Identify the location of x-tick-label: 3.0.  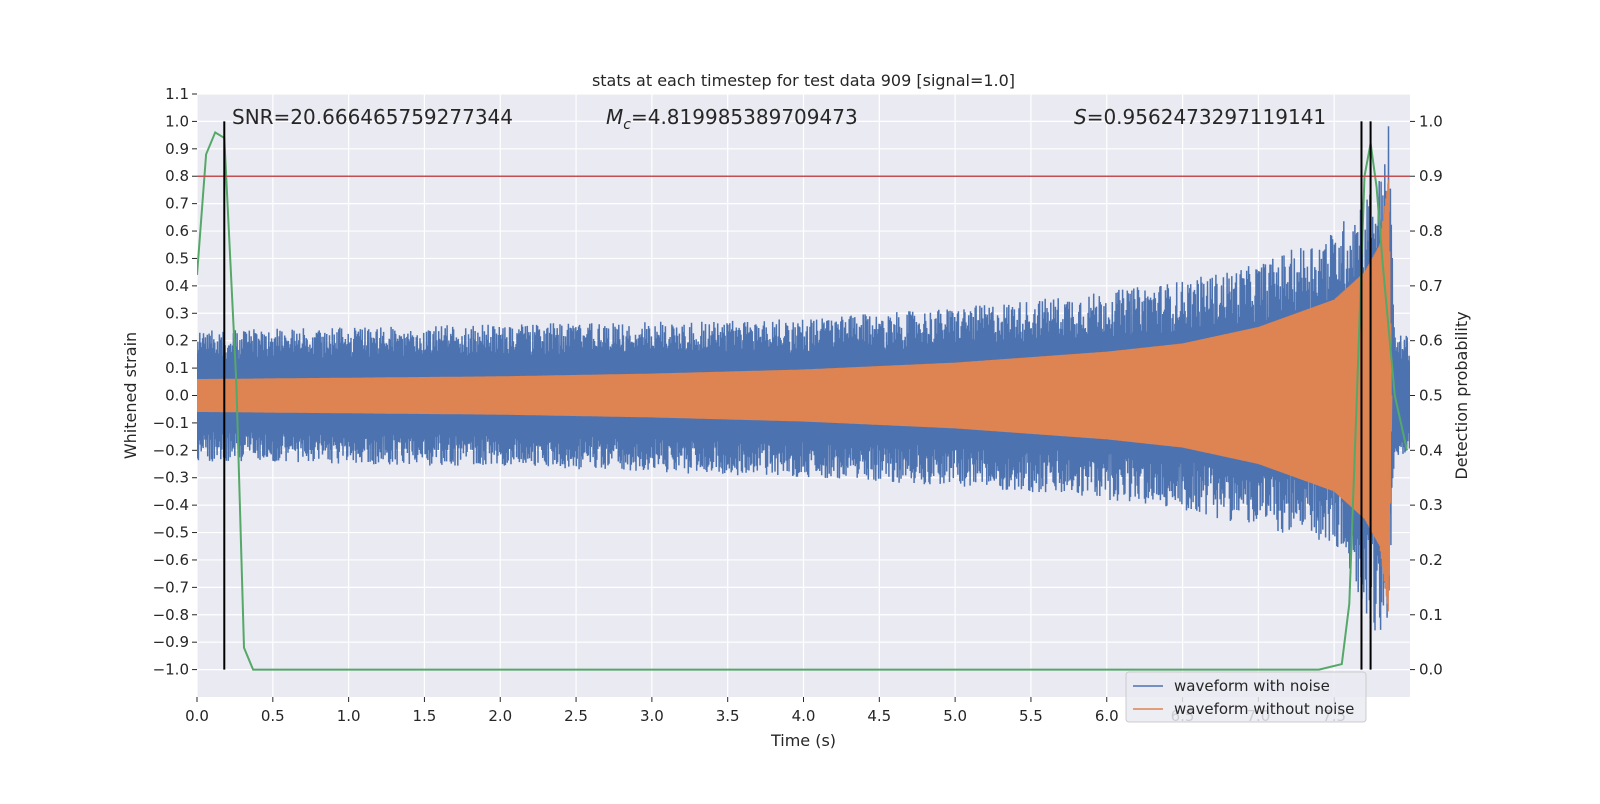
(652, 716).